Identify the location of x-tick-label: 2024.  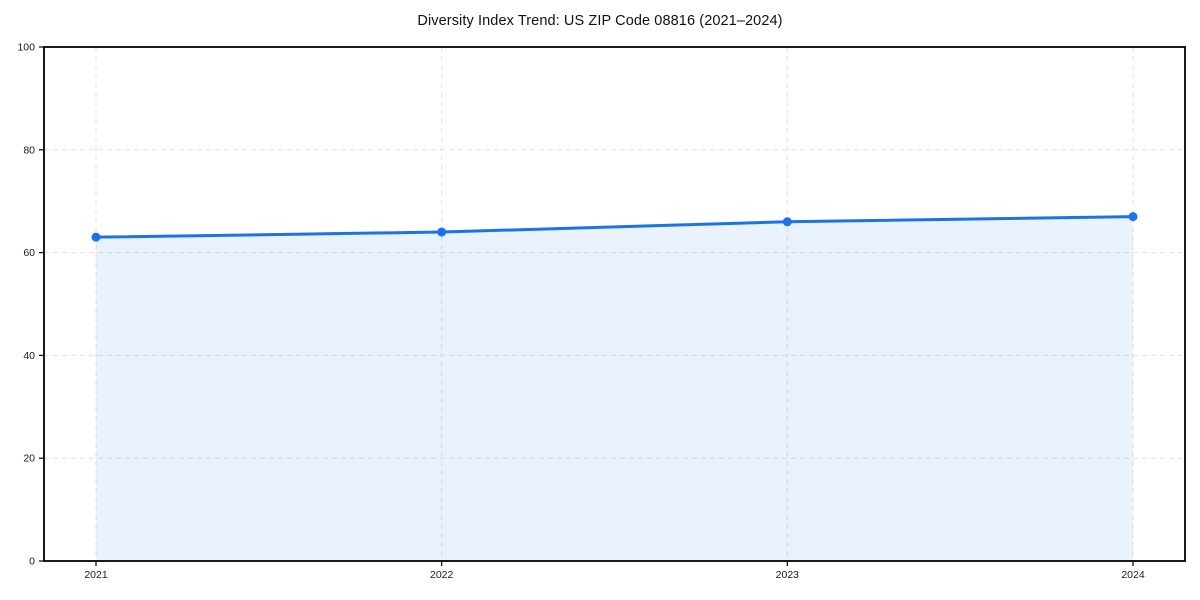
(1133, 575).